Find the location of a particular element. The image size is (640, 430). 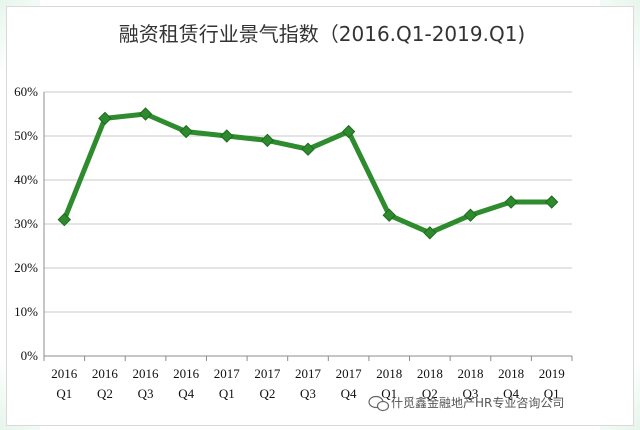

y-axis-ticks: 0% 10% 20% 30% 40% 50% 60% is located at coordinates (26, 223).